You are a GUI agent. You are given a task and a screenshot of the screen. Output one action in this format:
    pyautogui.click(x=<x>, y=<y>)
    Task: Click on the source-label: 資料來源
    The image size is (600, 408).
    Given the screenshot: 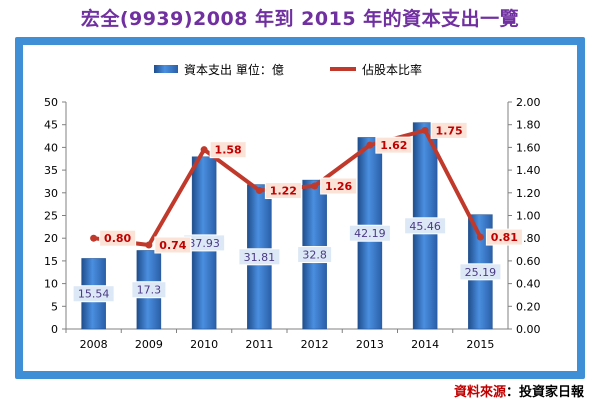 What is the action you would take?
    pyautogui.click(x=479, y=392)
    